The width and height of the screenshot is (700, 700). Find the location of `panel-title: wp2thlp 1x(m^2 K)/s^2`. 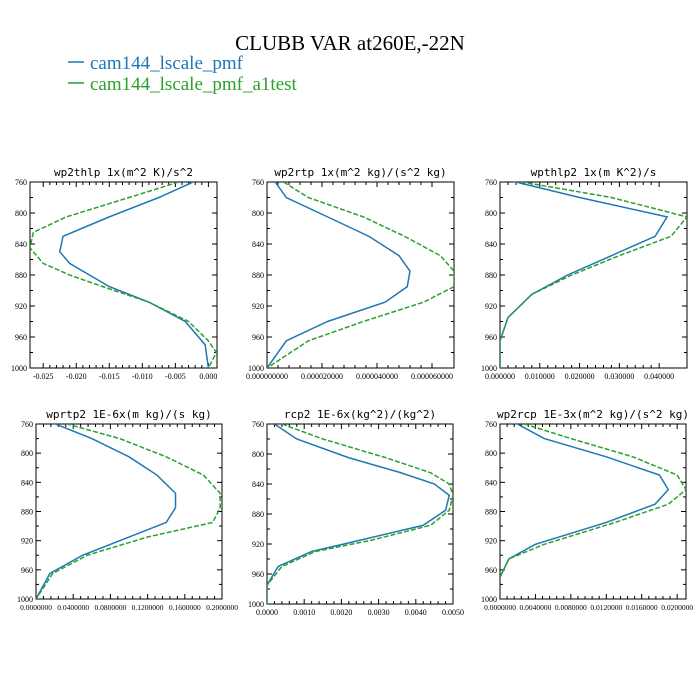

panel-title: wp2thlp 1x(m^2 K)/s^2 is located at coordinates (123, 172).